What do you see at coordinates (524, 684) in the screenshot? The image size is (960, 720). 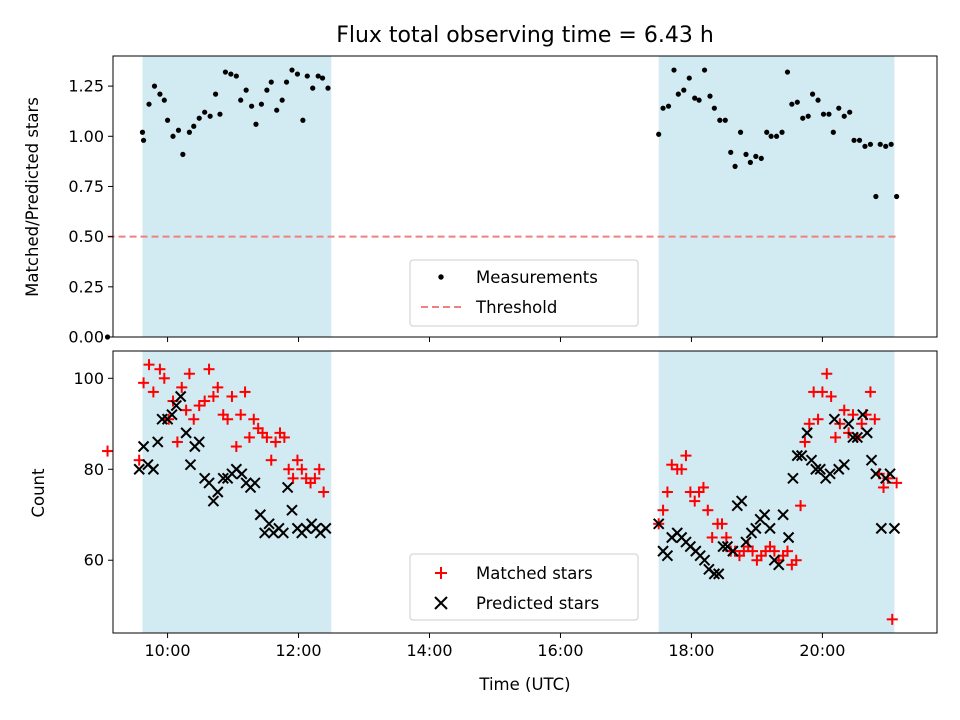 I see `x-axis-label: Time (UTC)` at bounding box center [524, 684].